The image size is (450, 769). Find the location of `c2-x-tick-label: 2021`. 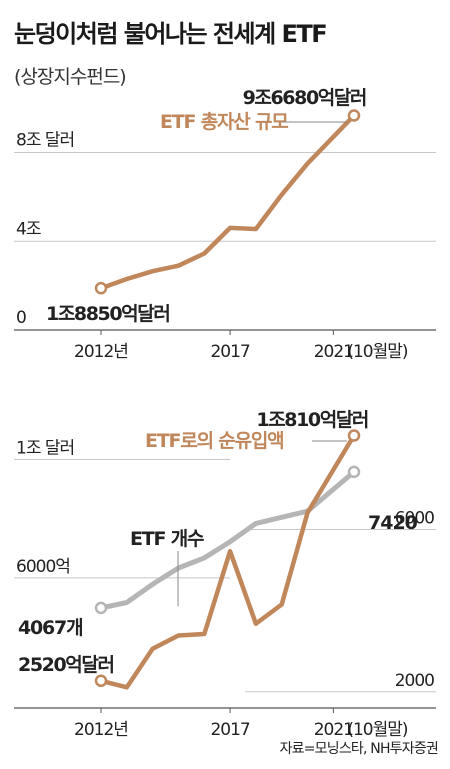

c2-x-tick-label: 2021 is located at coordinates (333, 730).